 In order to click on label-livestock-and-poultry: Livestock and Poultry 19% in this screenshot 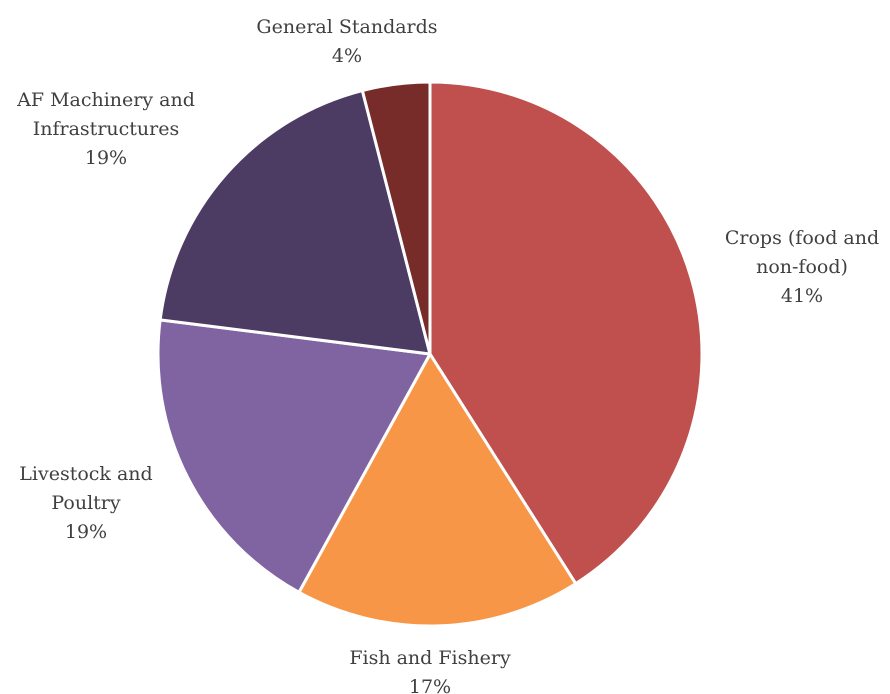, I will do `click(85, 503)`.